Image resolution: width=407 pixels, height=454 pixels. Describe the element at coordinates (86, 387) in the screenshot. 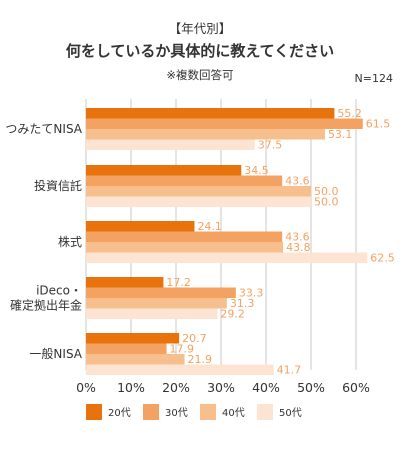

I see `x-tick-label: 0%` at that location.